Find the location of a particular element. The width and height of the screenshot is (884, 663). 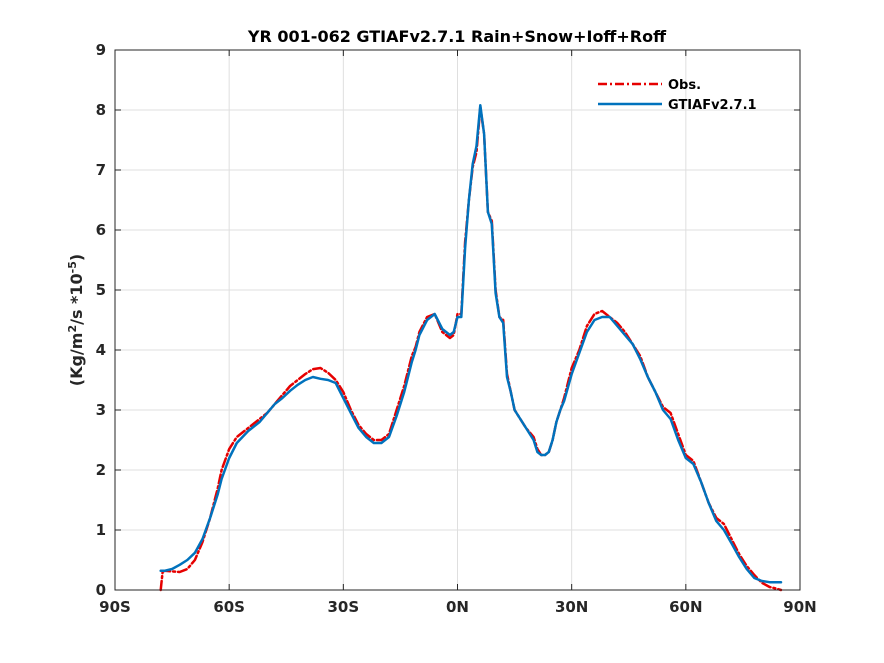

y-axis-label: (Kg/m2/s *10-5) is located at coordinates (76, 320).